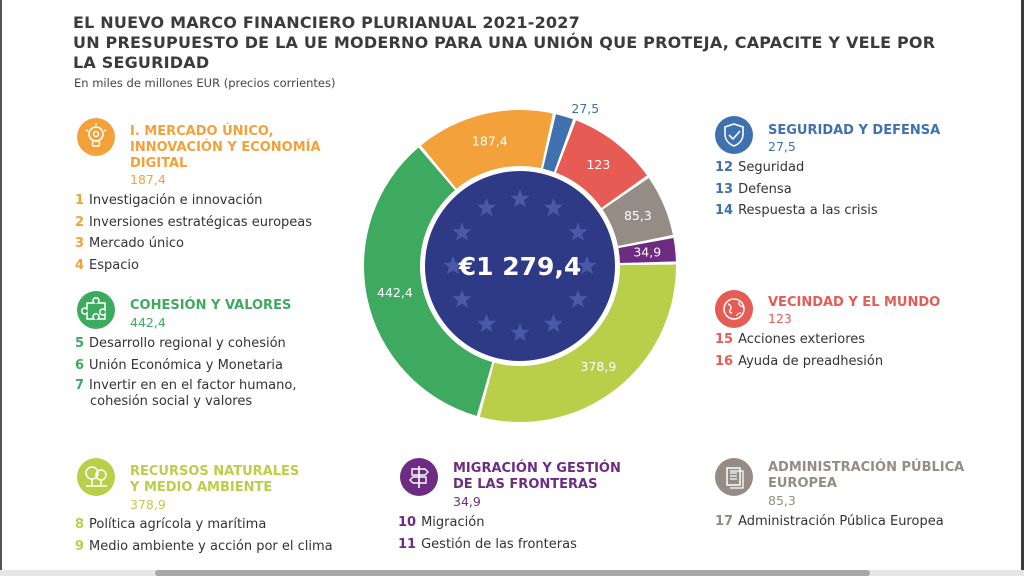 Image resolution: width=1024 pixels, height=576 pixels. Describe the element at coordinates (724, 167) in the screenshot. I see `item-number: 12` at that location.